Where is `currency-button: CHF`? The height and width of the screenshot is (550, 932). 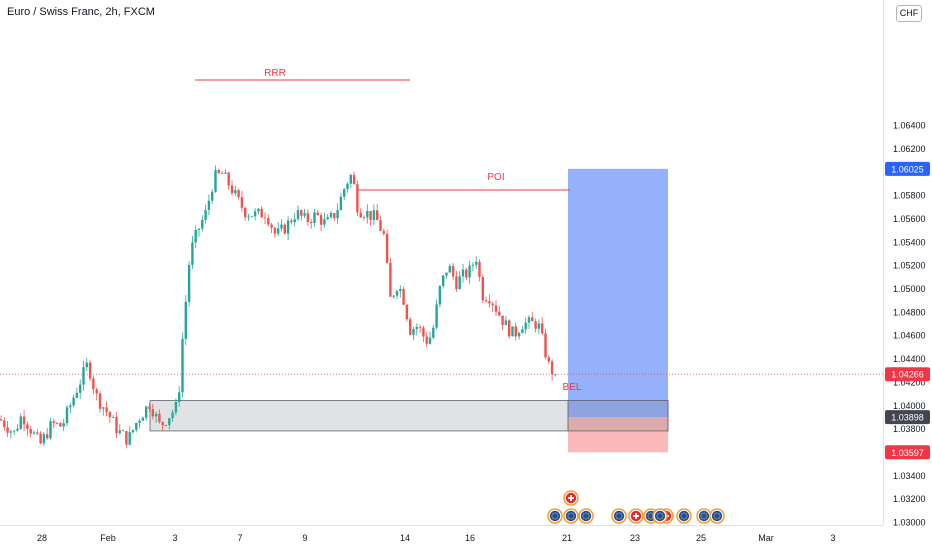 currency-button: CHF is located at coordinates (909, 13).